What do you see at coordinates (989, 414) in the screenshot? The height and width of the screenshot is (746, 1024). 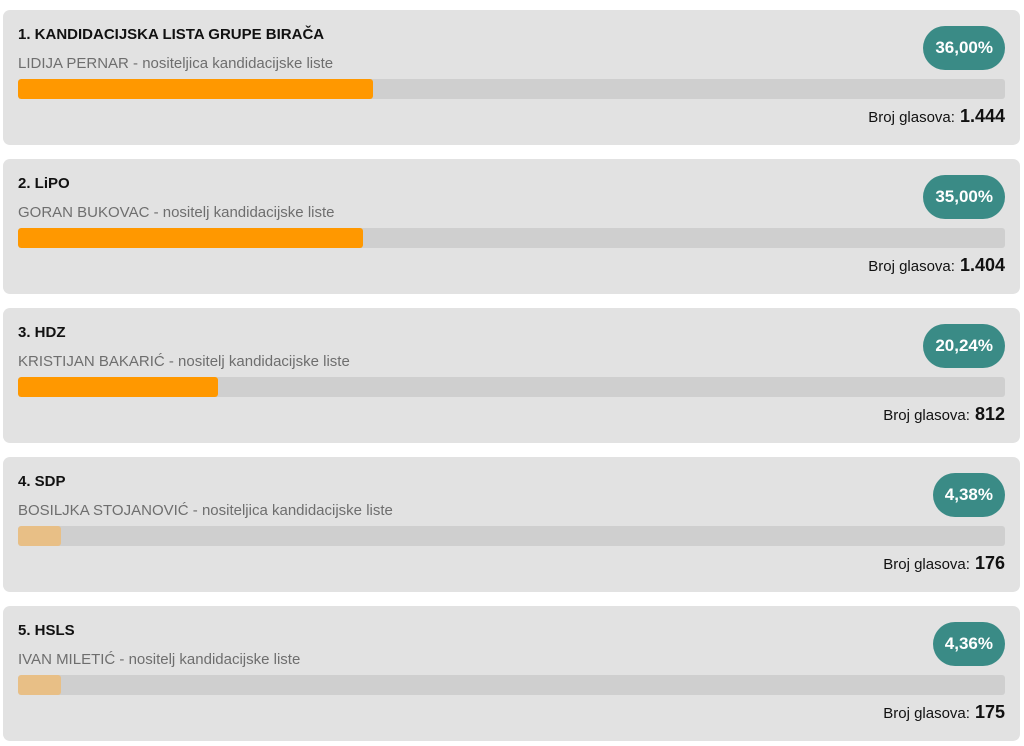 I see `votes-value: 812` at bounding box center [989, 414].